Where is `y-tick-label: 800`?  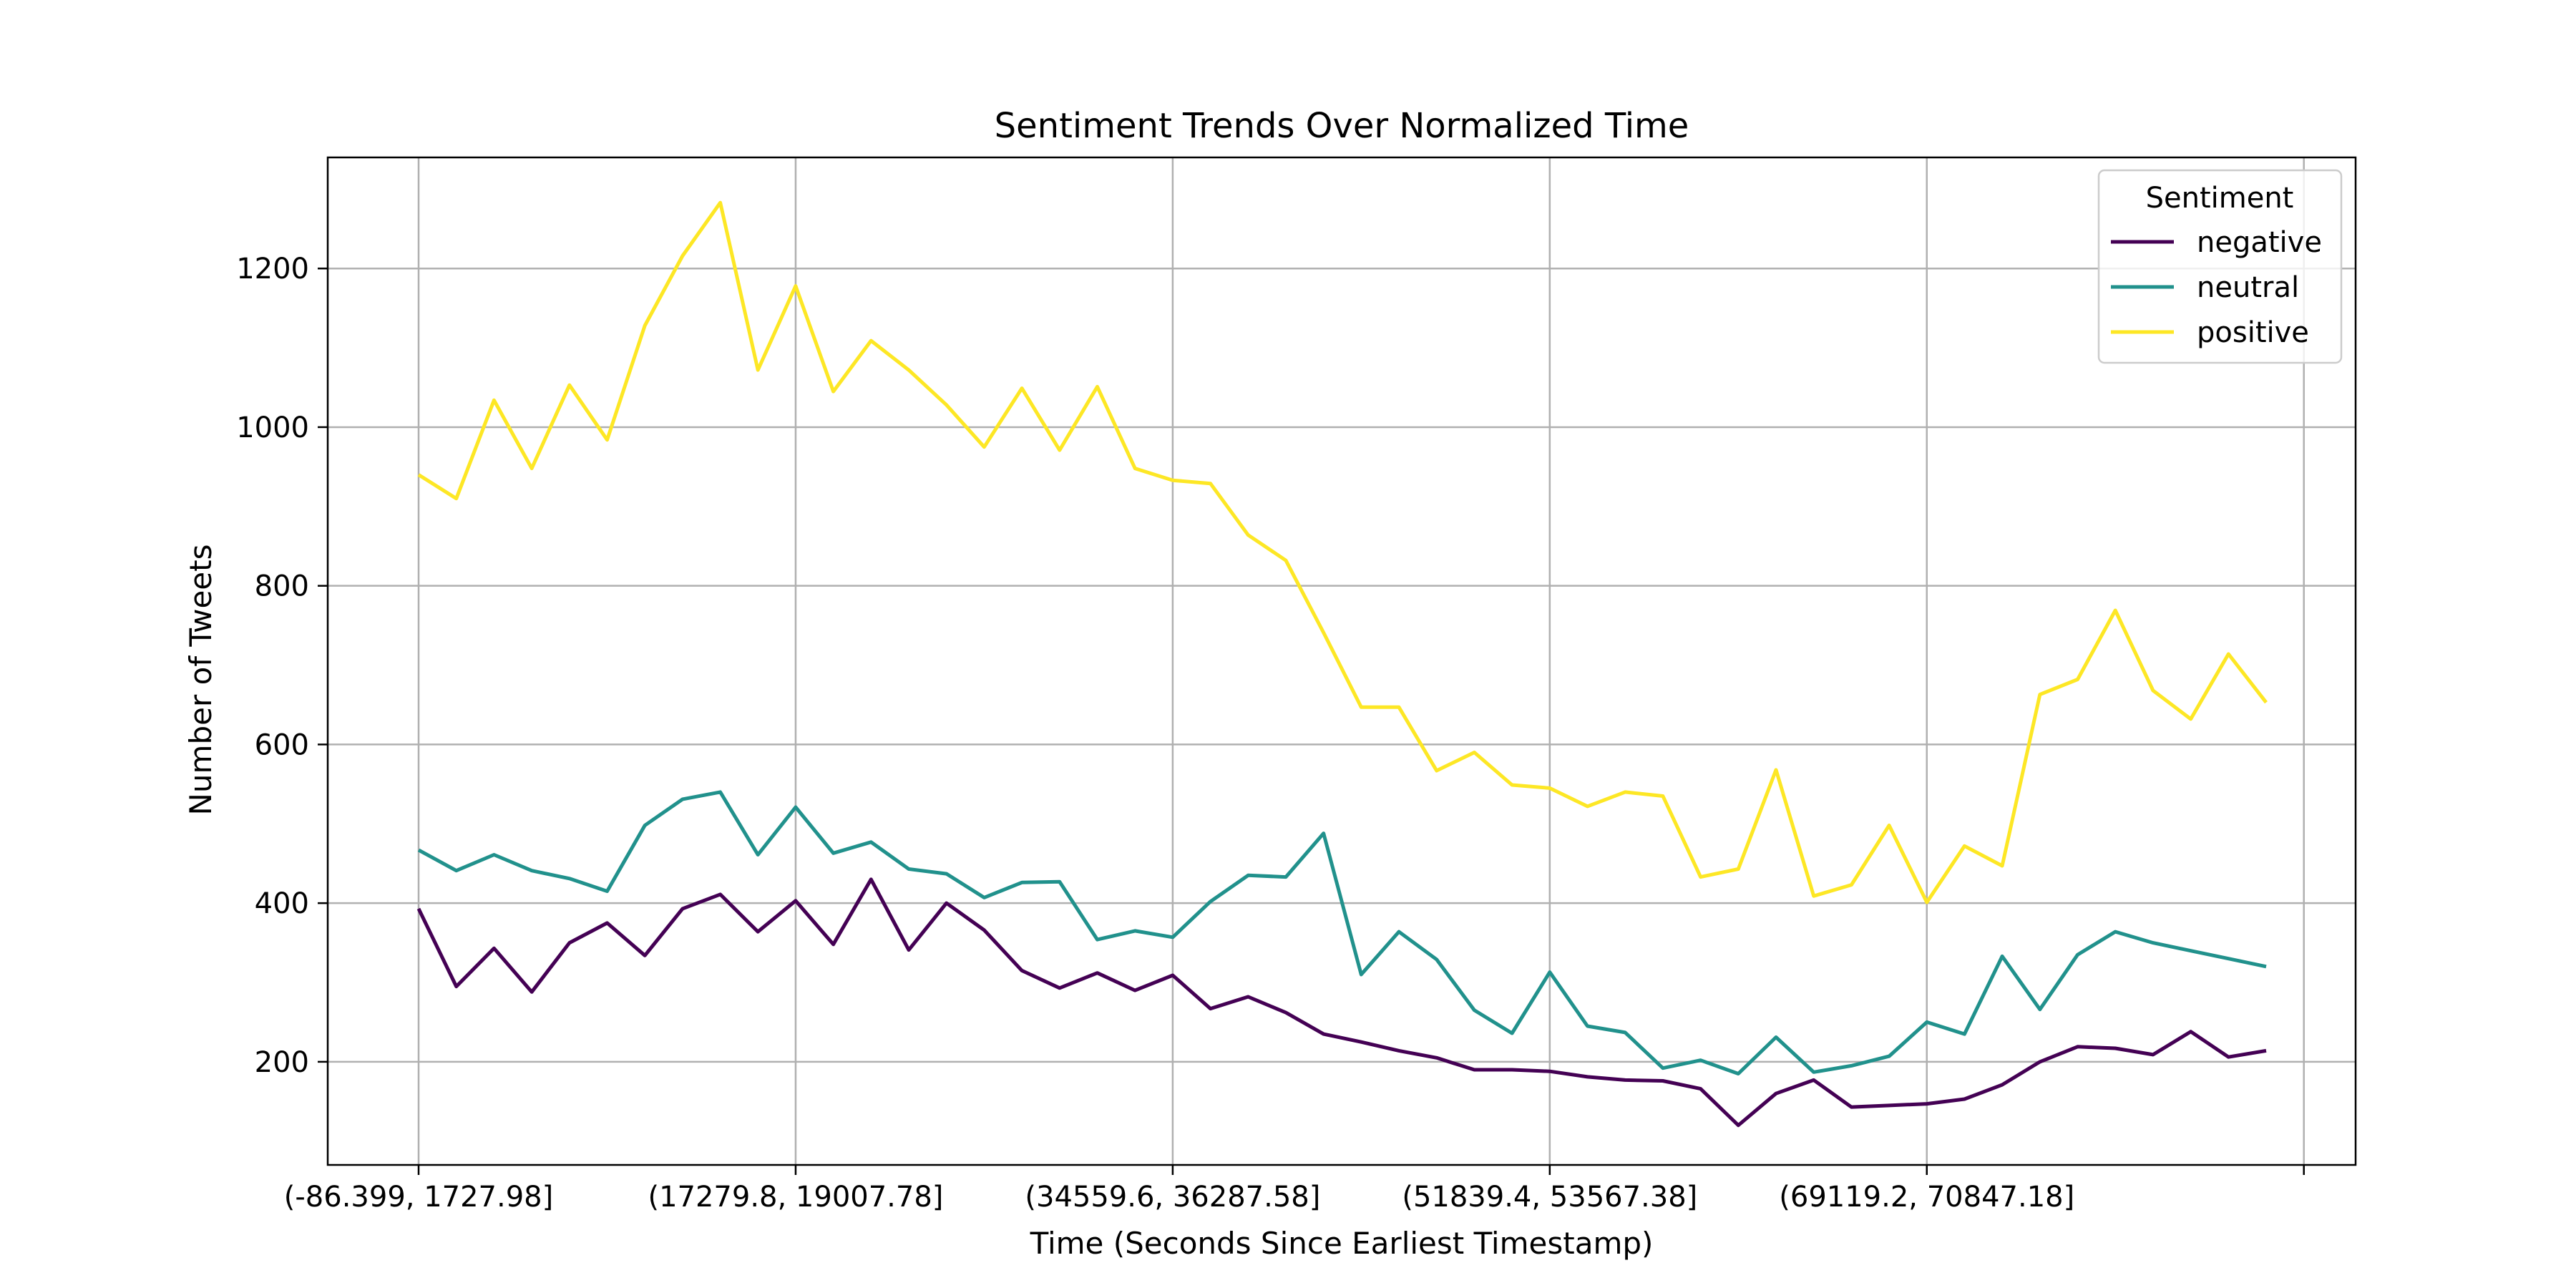
y-tick-label: 800 is located at coordinates (282, 586).